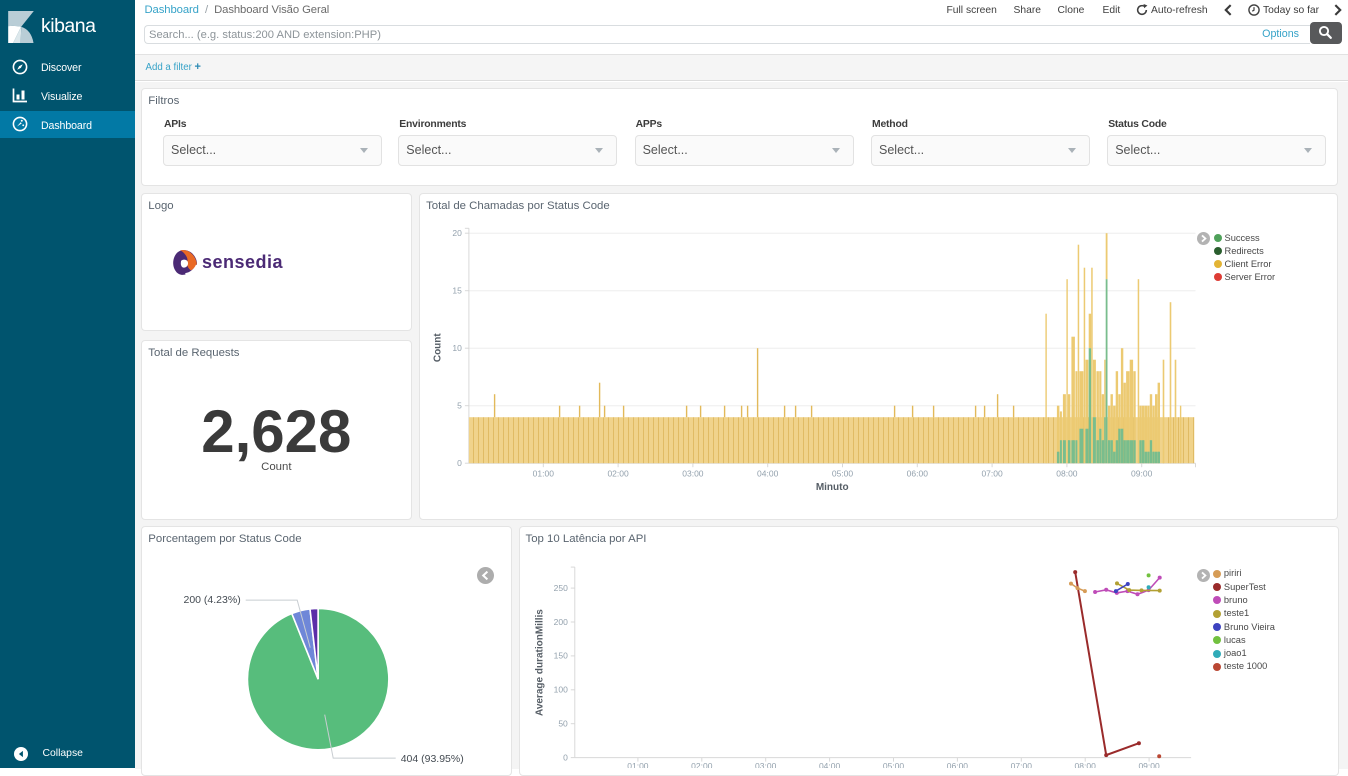 This screenshot has height=776, width=1348. Describe the element at coordinates (563, 724) in the screenshot. I see `svg-text: 50` at that location.